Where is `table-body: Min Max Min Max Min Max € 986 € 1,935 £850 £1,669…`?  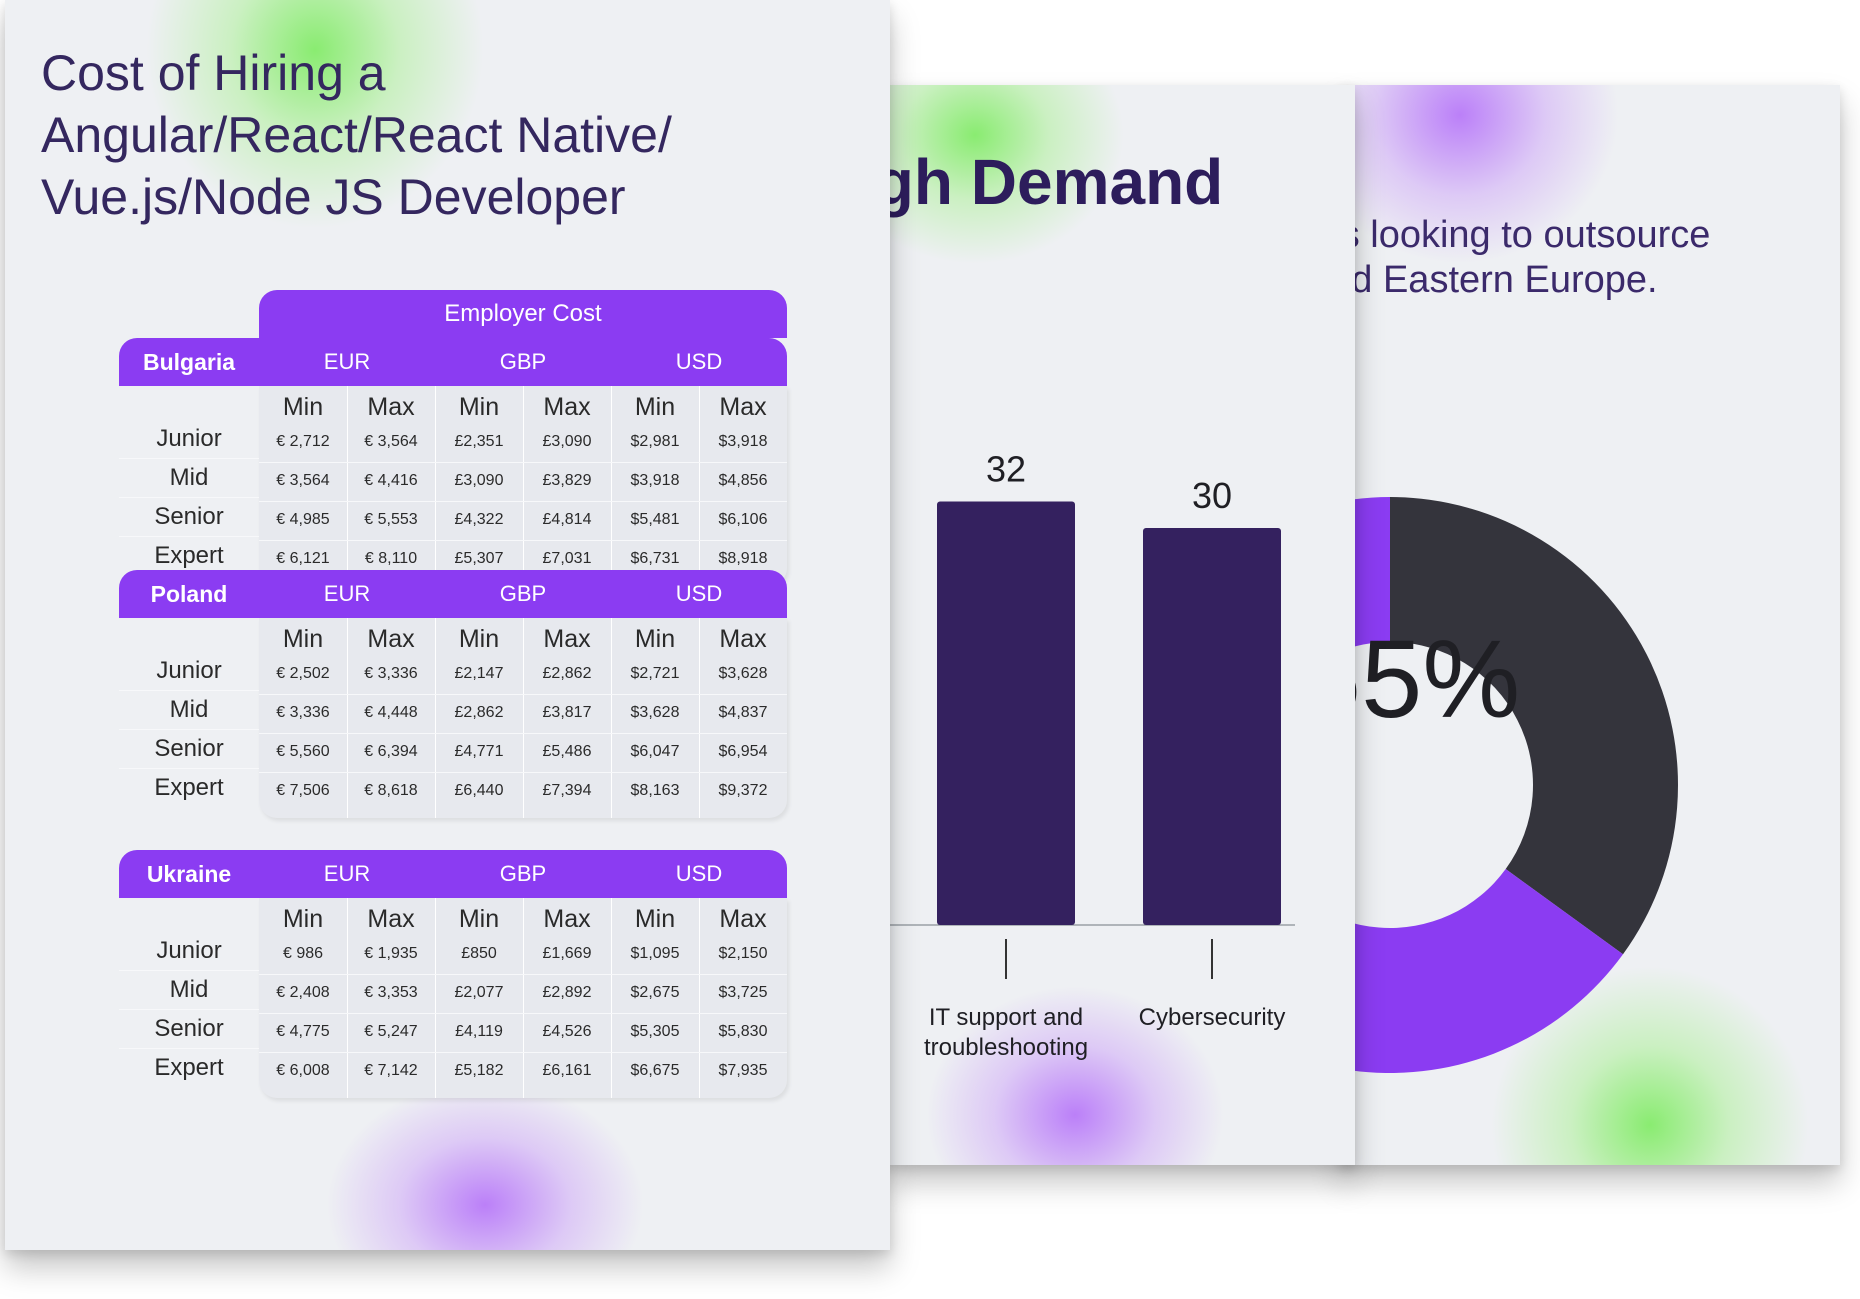 table-body: Min Max Min Max Min Max € 986 € 1,935 £850 £1,669… is located at coordinates (523, 998).